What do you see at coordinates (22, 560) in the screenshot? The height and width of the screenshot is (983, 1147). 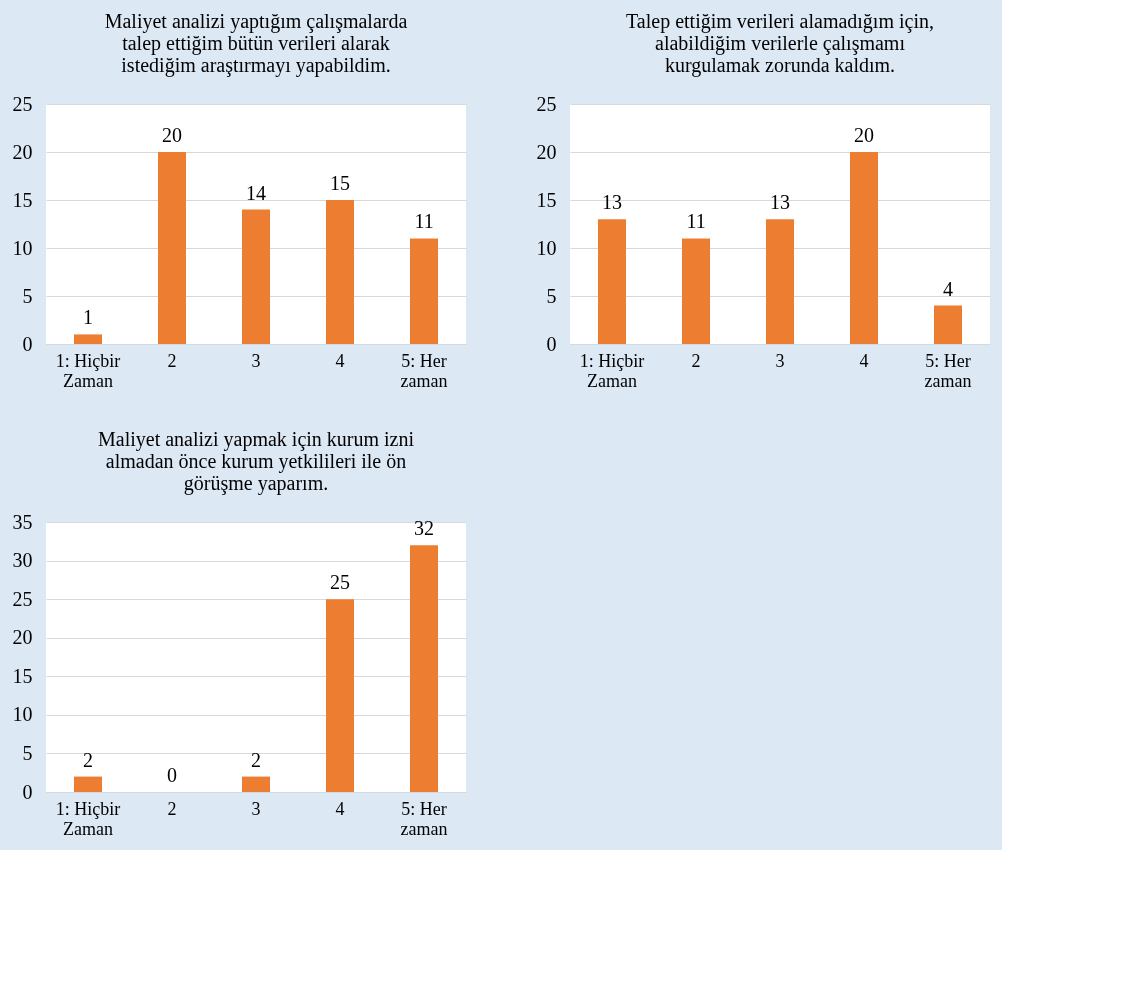 I see `y-tick-label: 30` at bounding box center [22, 560].